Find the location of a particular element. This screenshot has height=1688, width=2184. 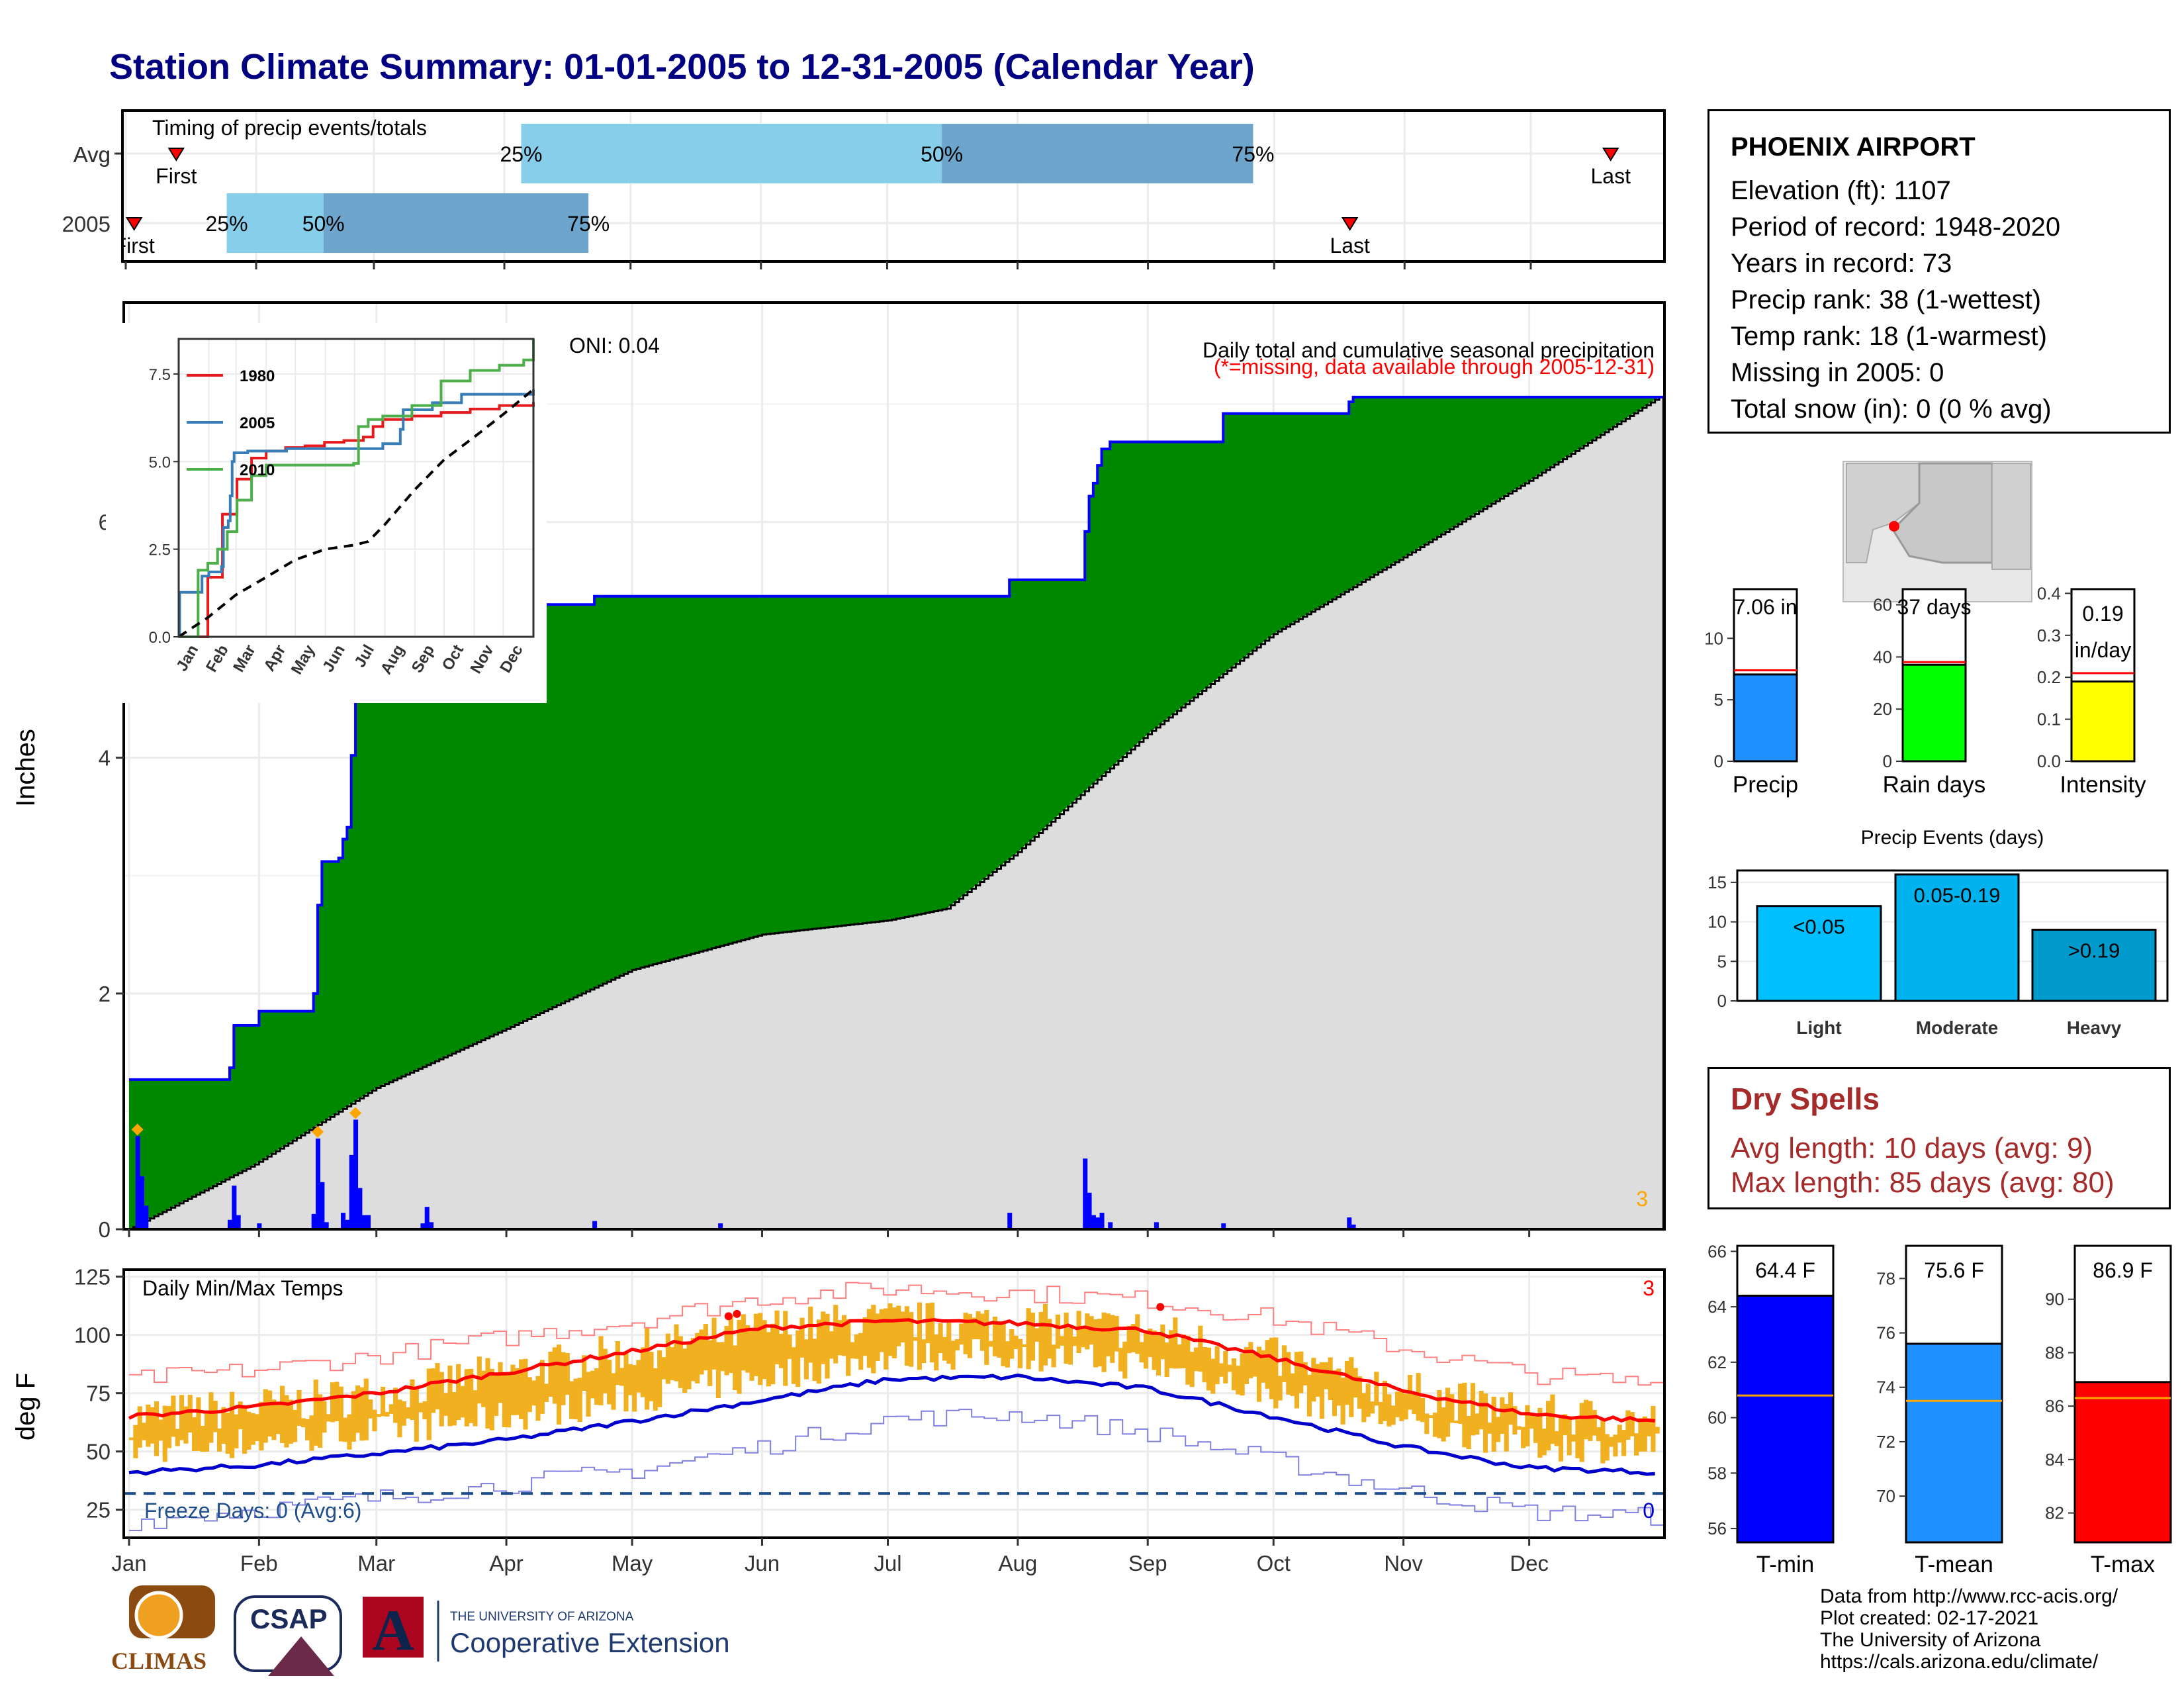

inset-series-line is located at coordinates (356, 513).